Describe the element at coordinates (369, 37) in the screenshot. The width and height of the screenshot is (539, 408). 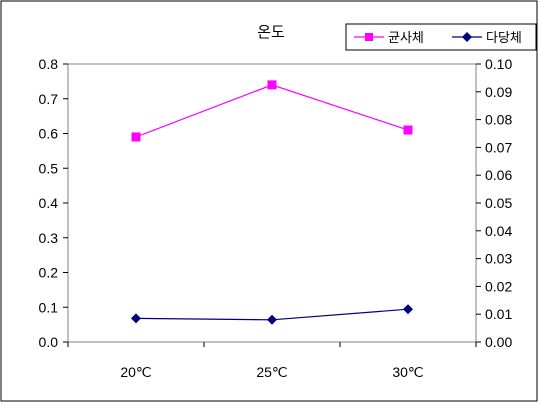
I see `legend-marker-mycelium` at that location.